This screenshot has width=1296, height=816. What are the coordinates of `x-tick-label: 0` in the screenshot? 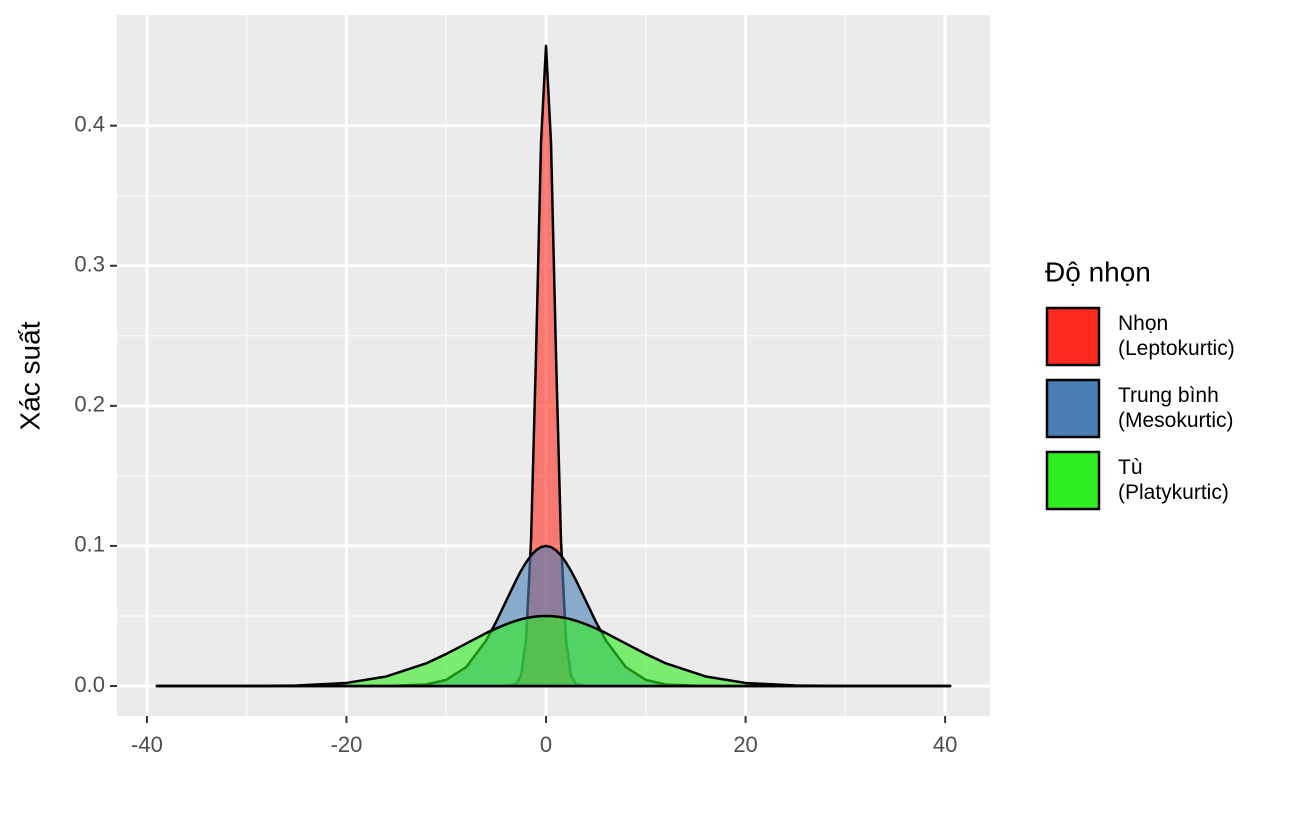 It's located at (546, 744).